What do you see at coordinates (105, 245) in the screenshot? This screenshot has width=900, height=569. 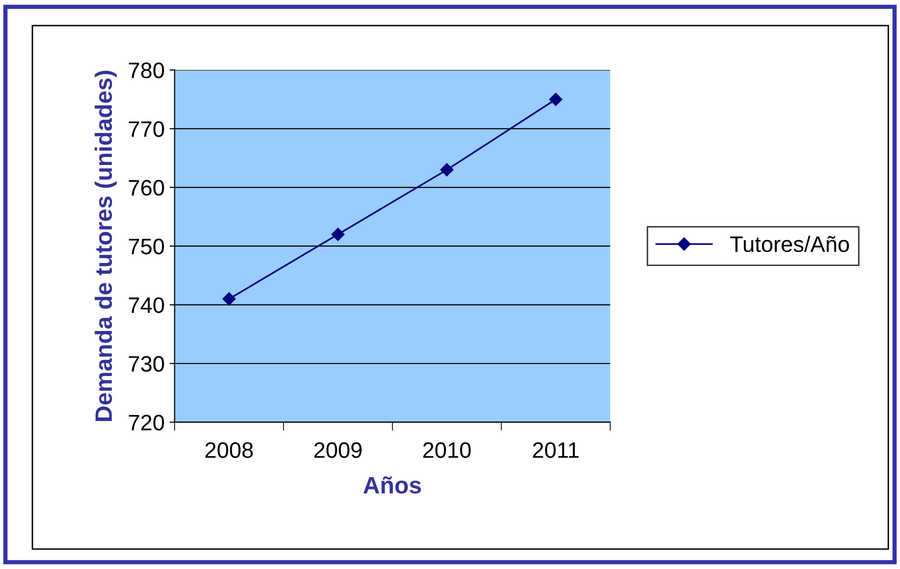 I see `y-axis-title: Demanda de tutores (unidades)` at bounding box center [105, 245].